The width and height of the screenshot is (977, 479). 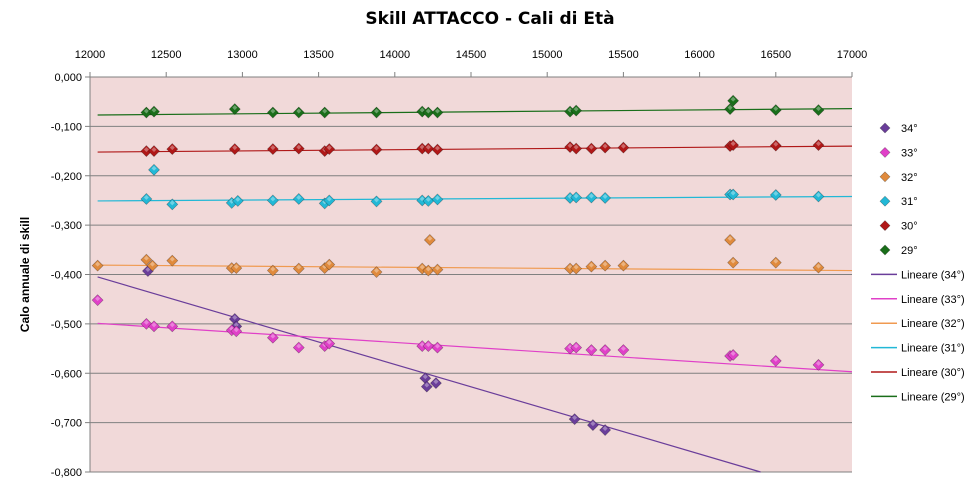 I want to click on legend-entry: Lineare (30°), so click(x=918, y=373).